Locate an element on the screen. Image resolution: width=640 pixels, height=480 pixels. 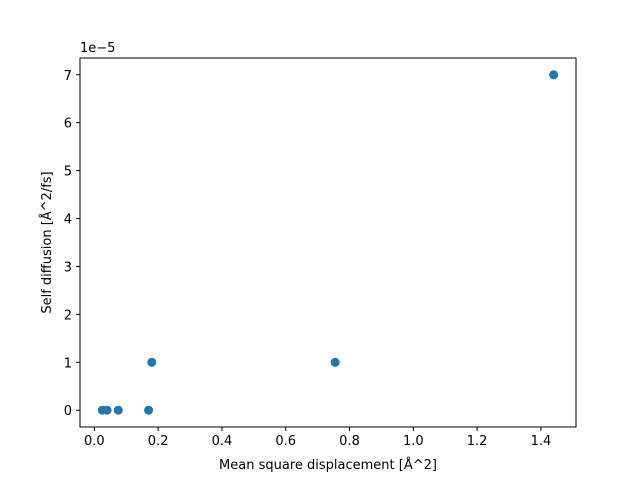
y-tick-label: 3 is located at coordinates (68, 267).